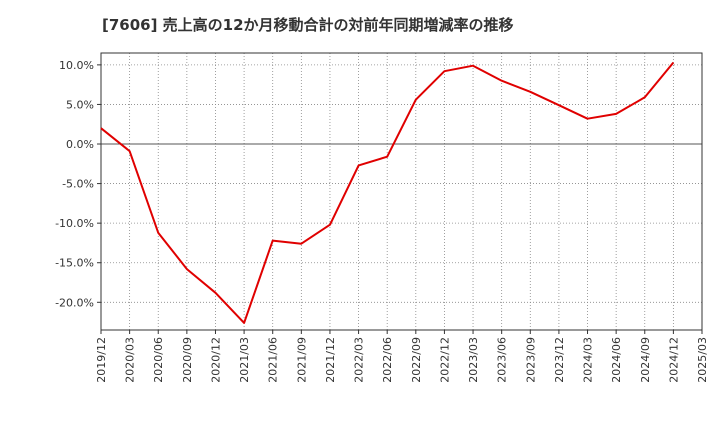 Image resolution: width=720 pixels, height=440 pixels. What do you see at coordinates (273, 360) in the screenshot?
I see `x-tick-label: 2021/06` at bounding box center [273, 360].